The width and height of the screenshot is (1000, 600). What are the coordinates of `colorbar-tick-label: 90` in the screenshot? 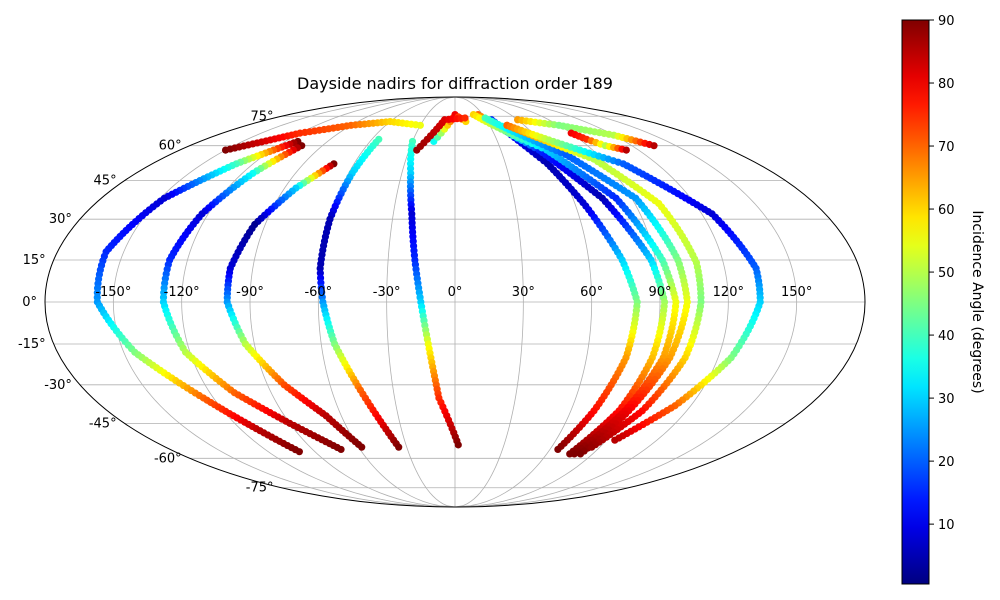 It's located at (946, 21).